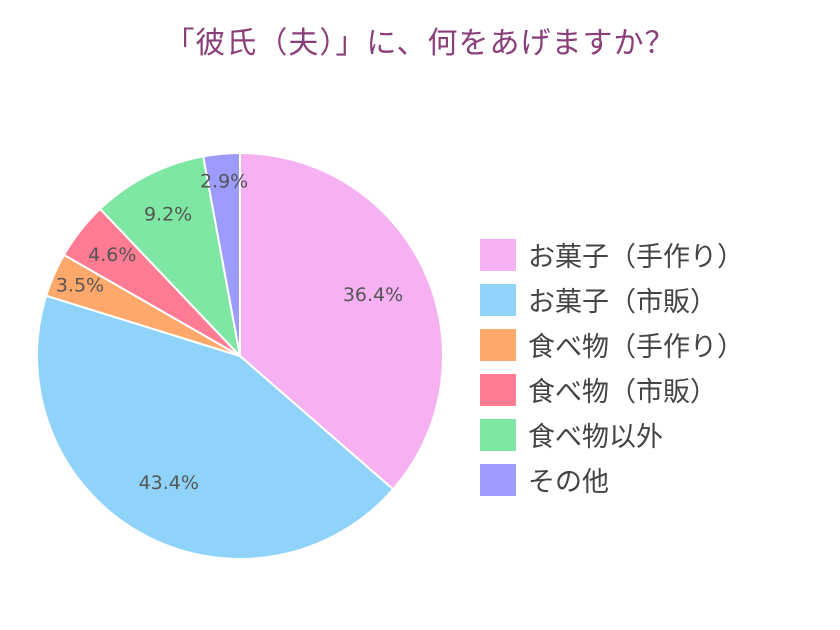 This screenshot has width=840, height=630. I want to click on legend-item-3: 食べ物（市販）, so click(612, 389).